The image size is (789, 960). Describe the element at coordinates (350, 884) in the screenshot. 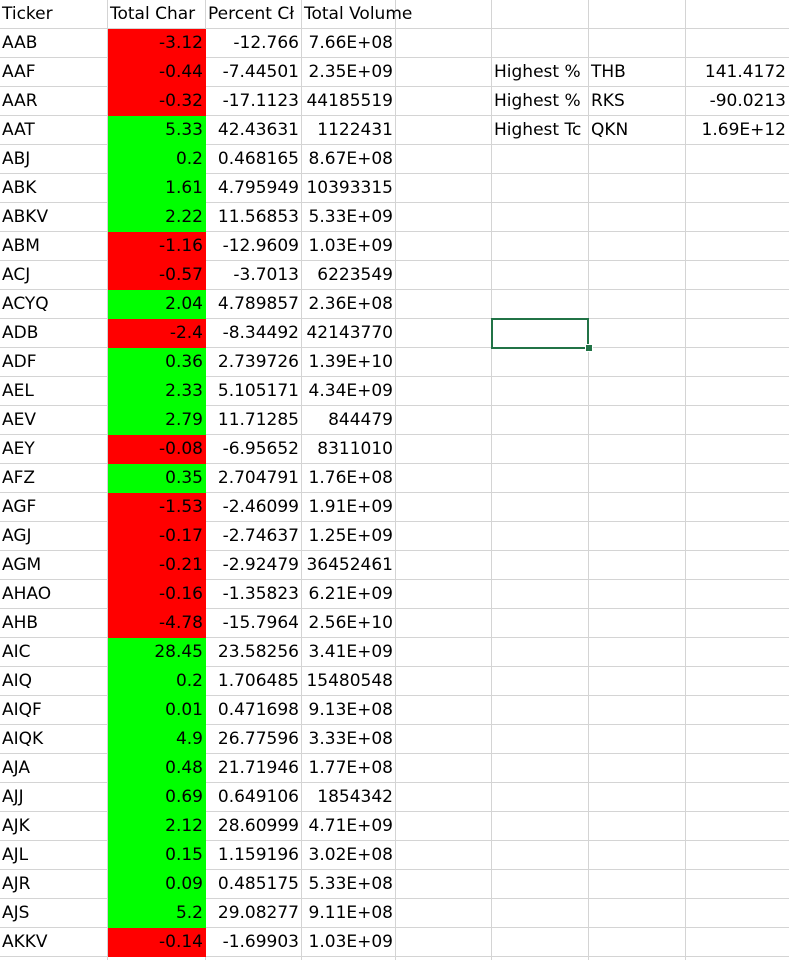

I see `total-volume-cell: 5.33E+08` at that location.